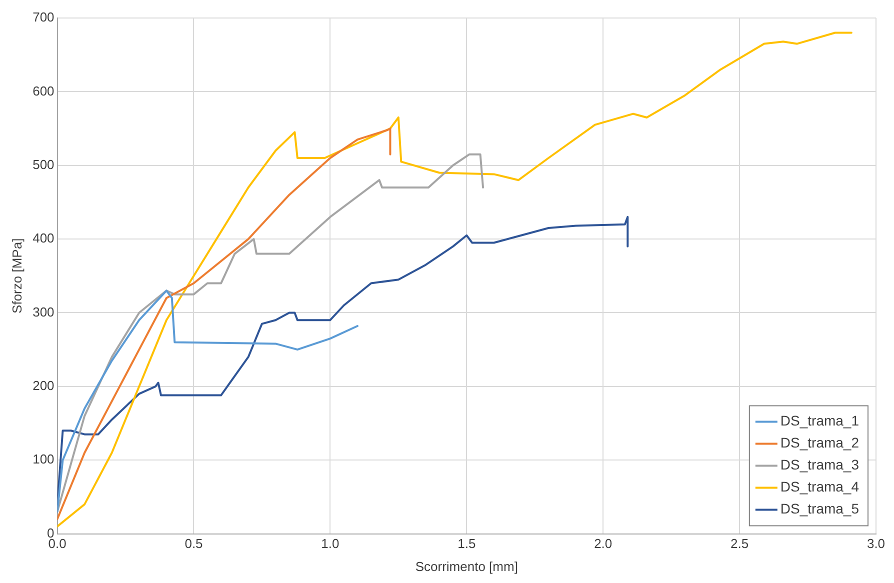  I want to click on y-tick-label: 600, so click(43, 90).